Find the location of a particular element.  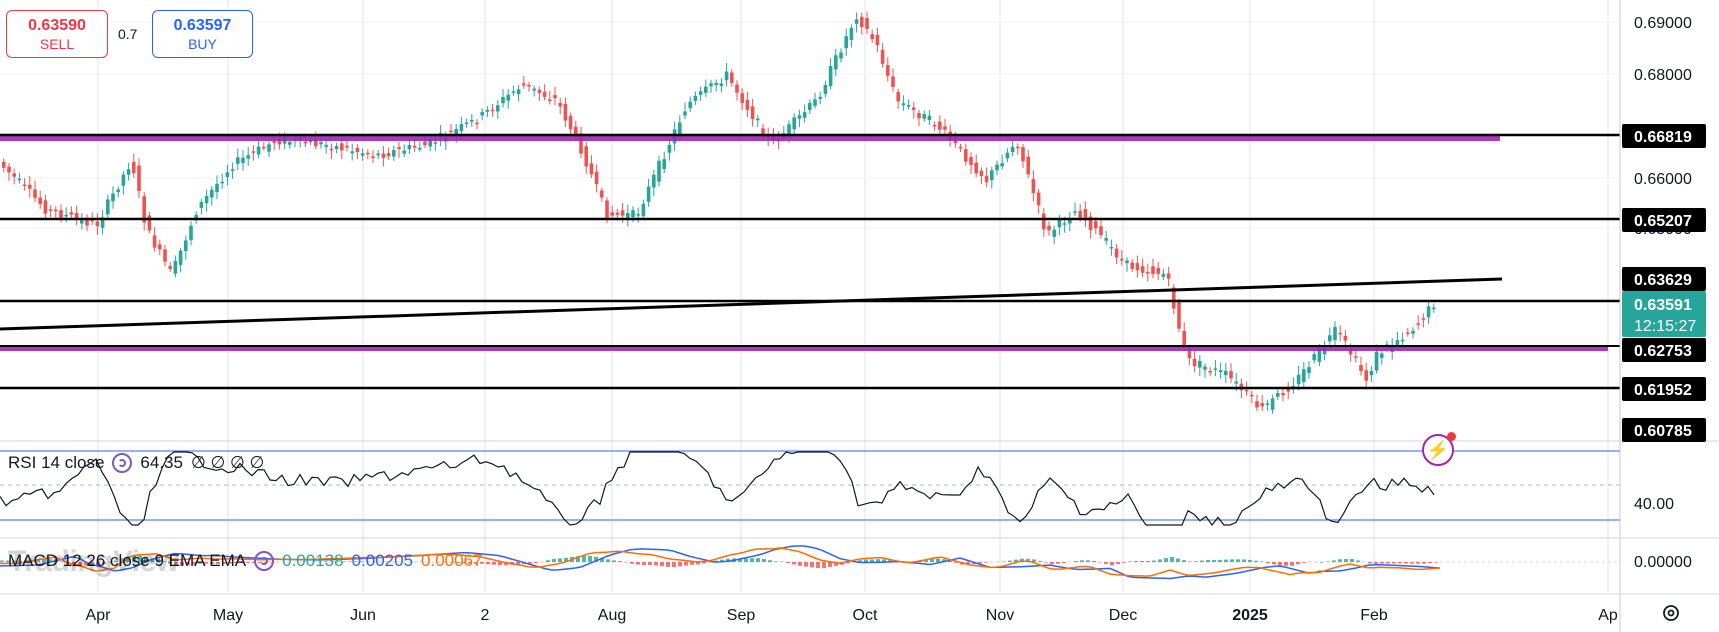

sell-price: 0.63590 is located at coordinates (57, 25).